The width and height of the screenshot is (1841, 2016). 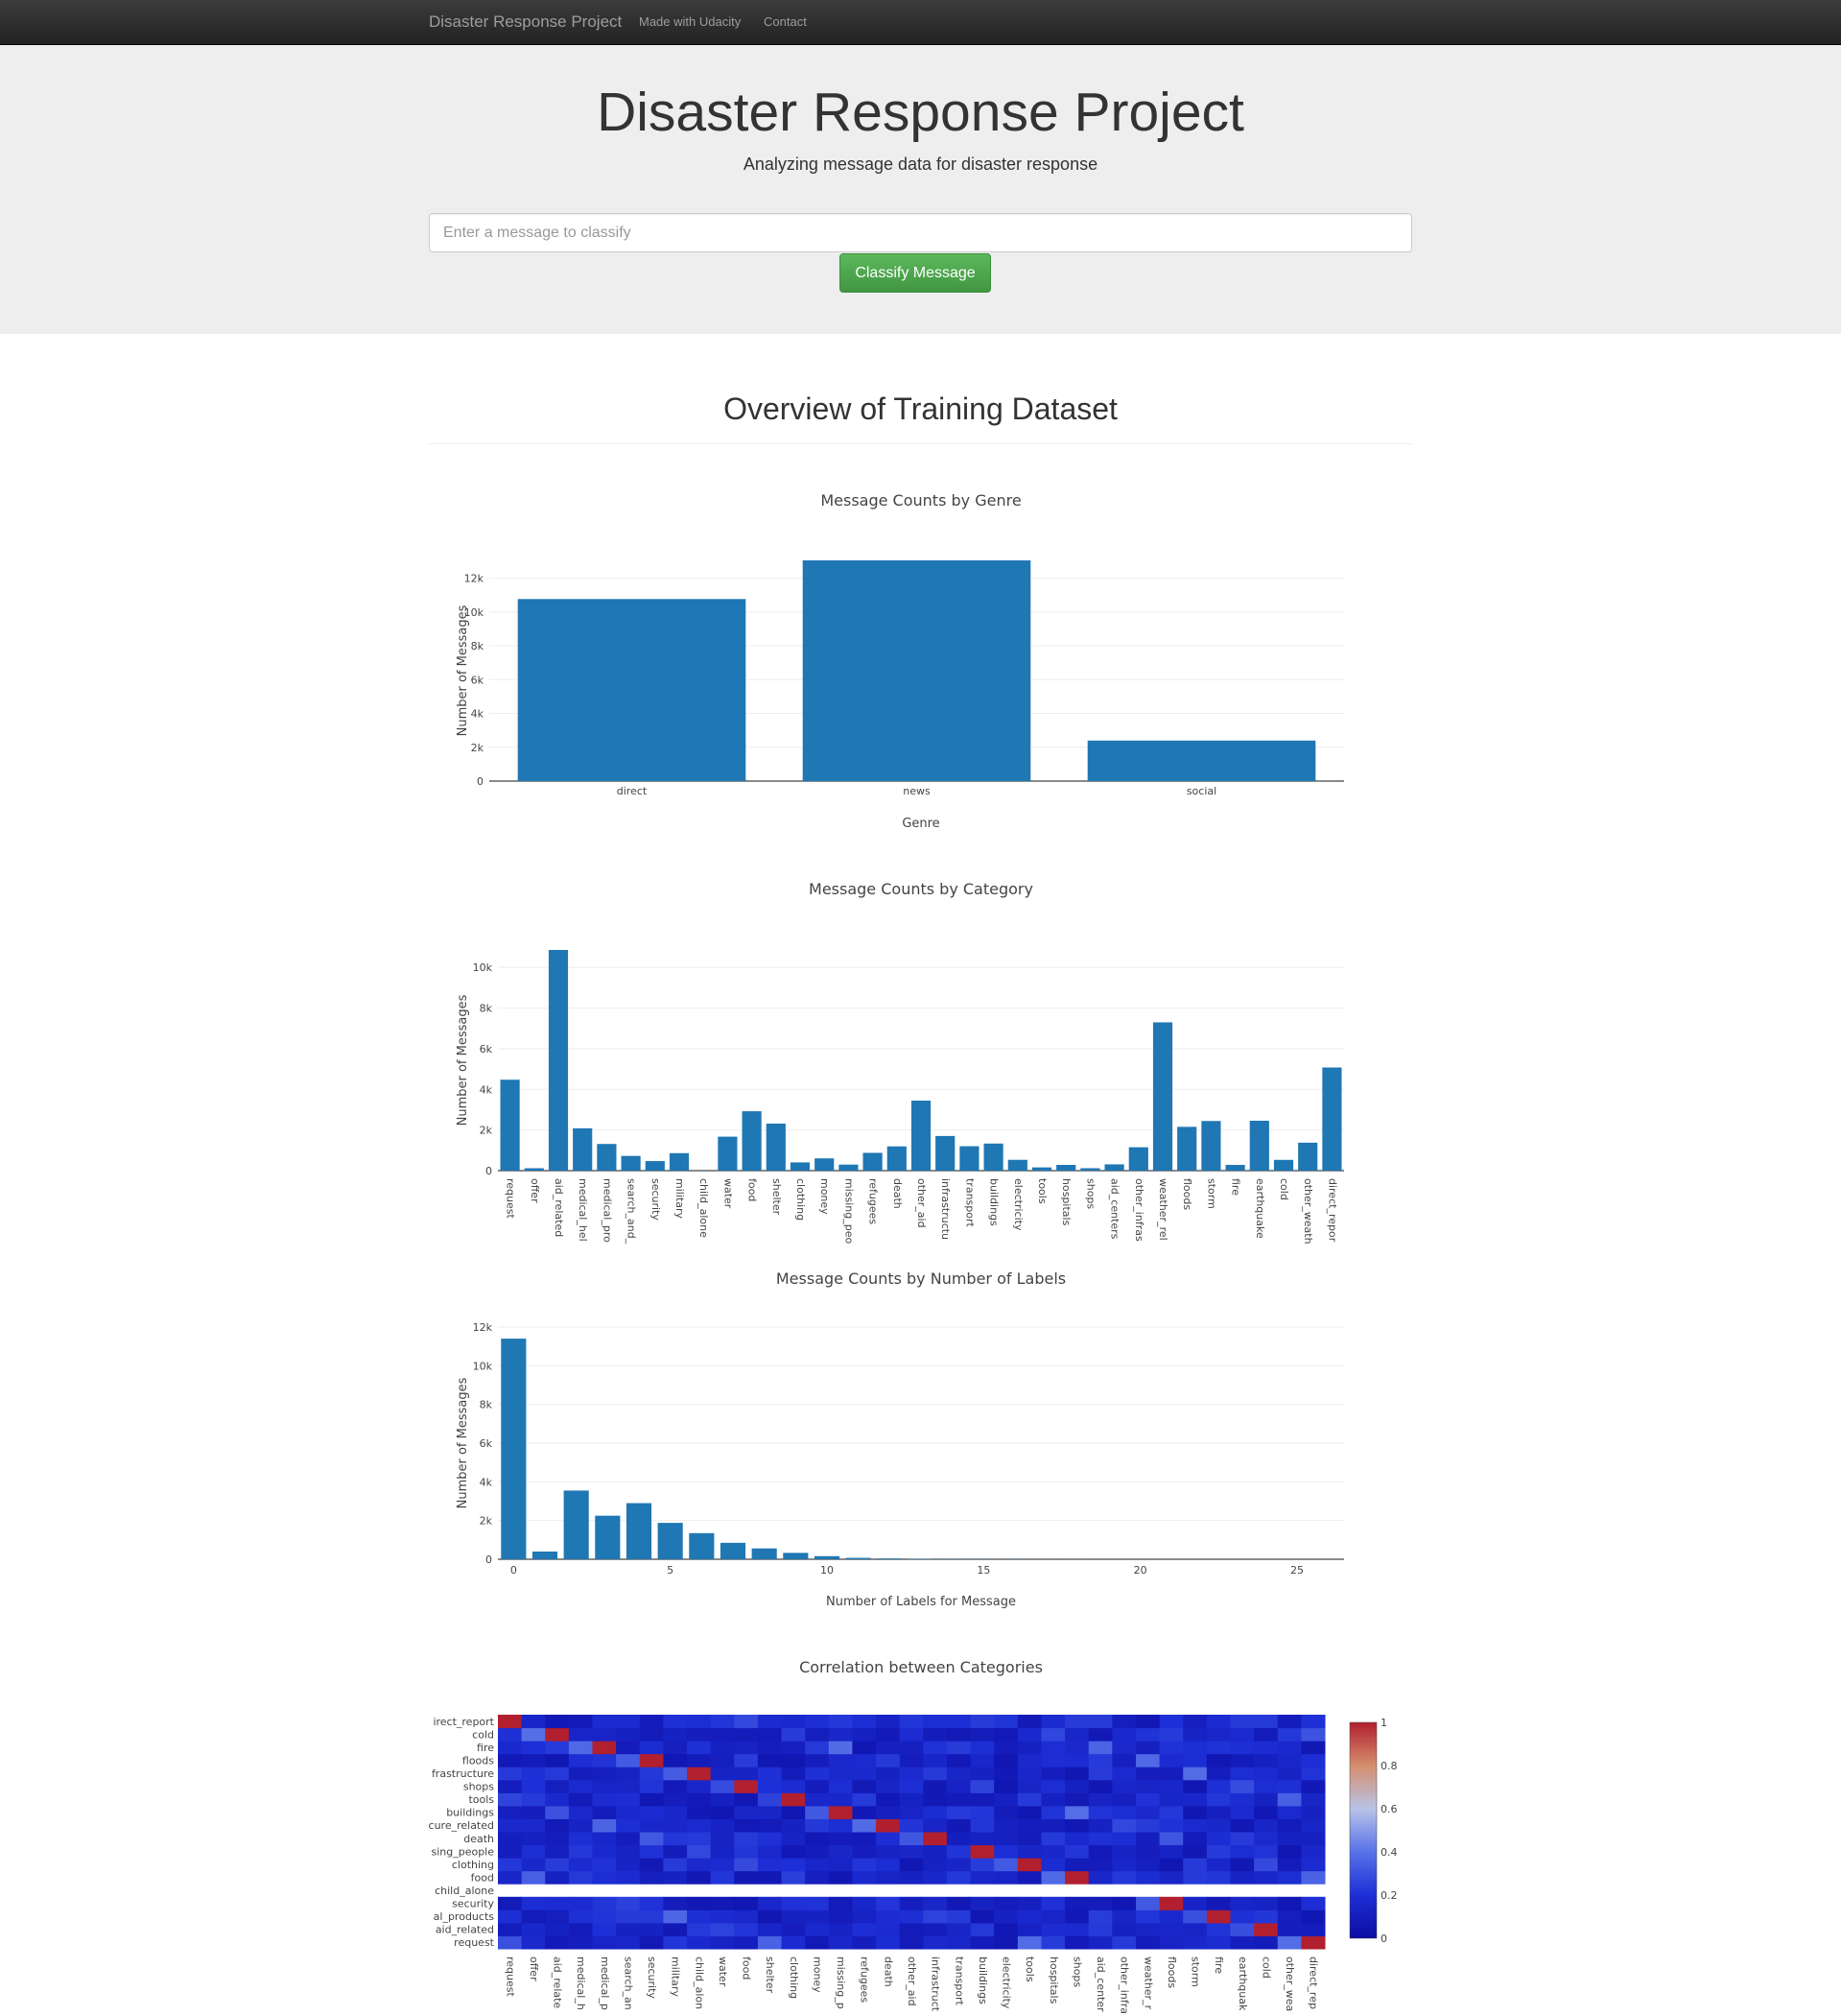 I want to click on section-divider, so click(x=920, y=443).